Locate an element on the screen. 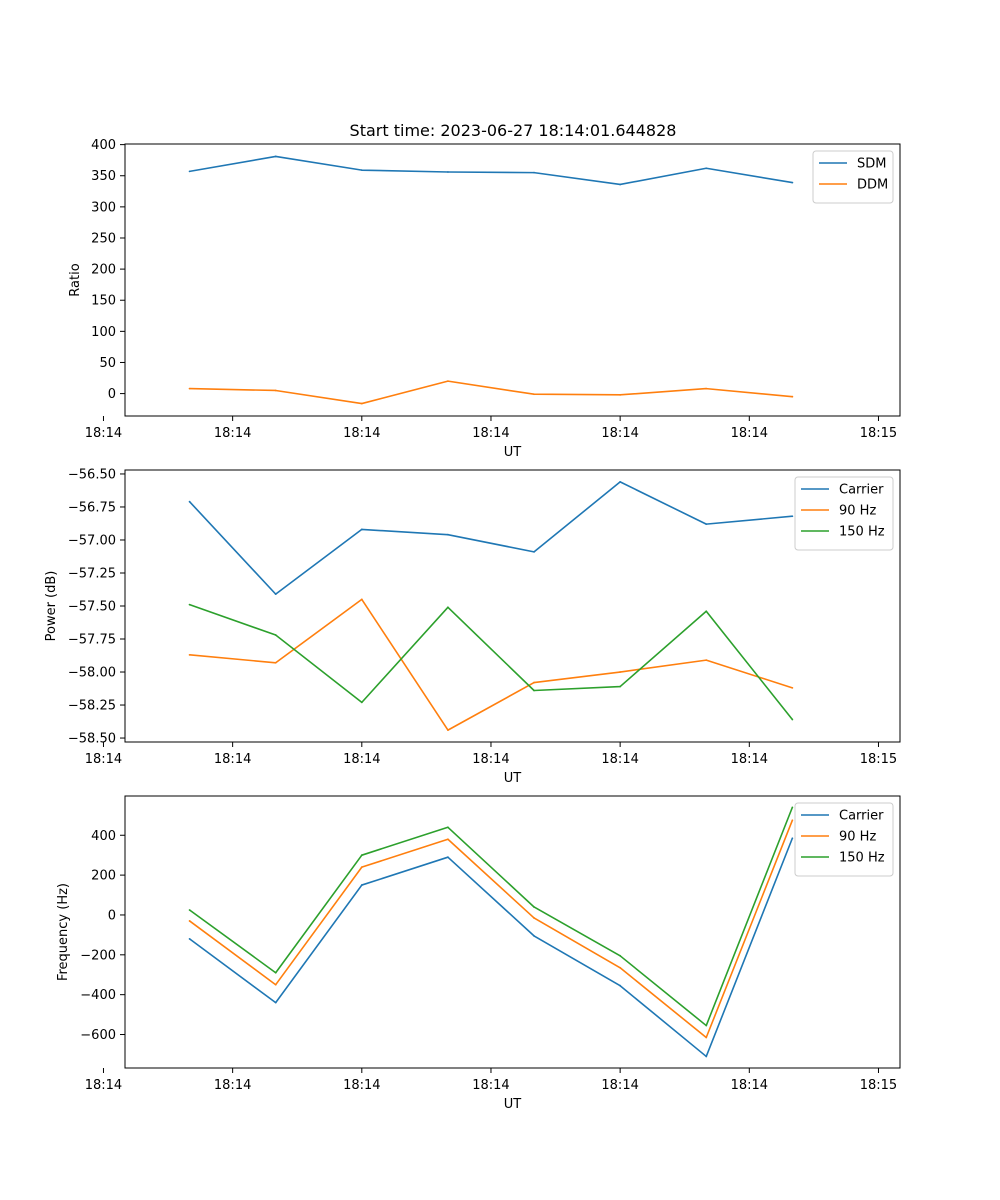  frequency-y-tick-label: −400 is located at coordinates (98, 995).